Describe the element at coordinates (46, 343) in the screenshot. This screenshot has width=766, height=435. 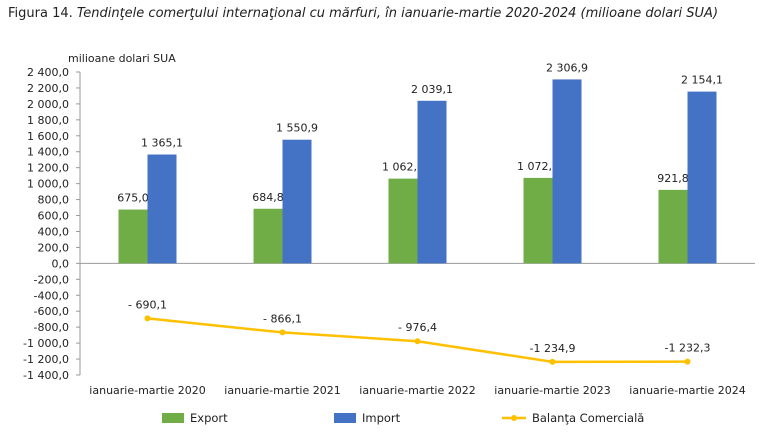
I see `y-tick-label: -1 000,0` at that location.